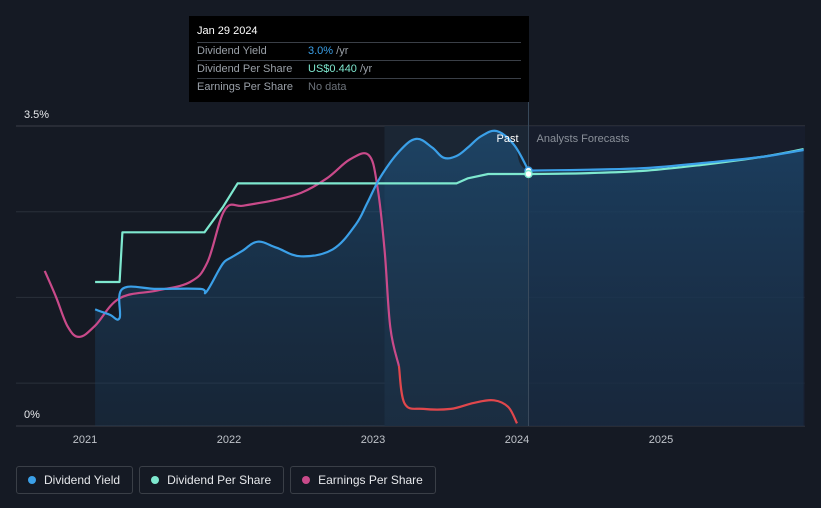 This screenshot has width=821, height=508. Describe the element at coordinates (661, 440) in the screenshot. I see `x-tick-label: 2025` at that location.